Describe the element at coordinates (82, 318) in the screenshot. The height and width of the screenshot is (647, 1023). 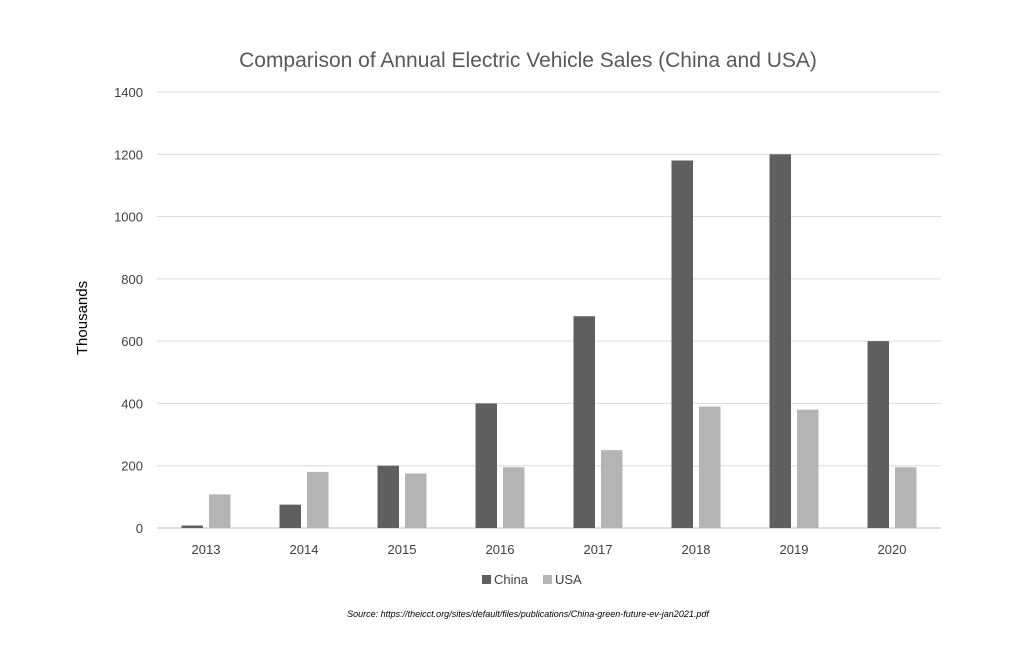
I see `y-axis-label: Thousands` at that location.